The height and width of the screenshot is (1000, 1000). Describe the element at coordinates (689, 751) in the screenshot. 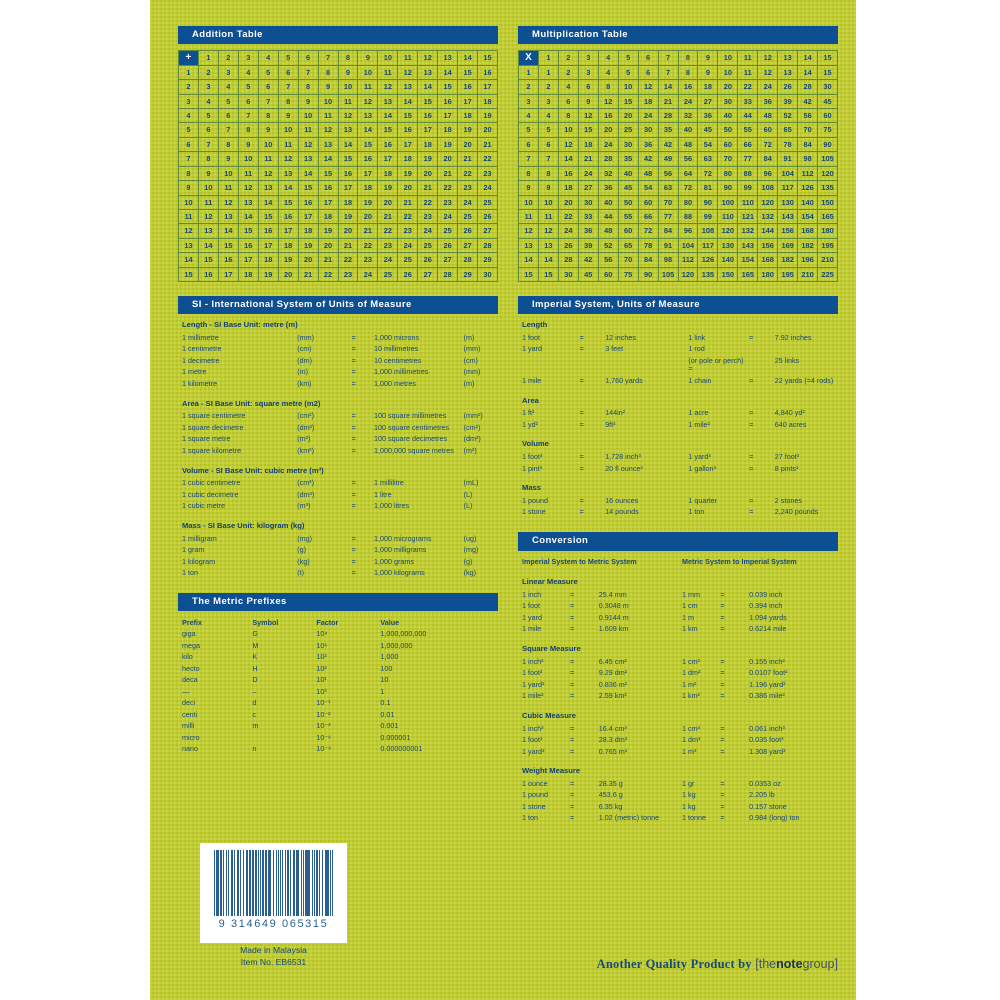

I see `conversion-cell: 1 m³` at that location.